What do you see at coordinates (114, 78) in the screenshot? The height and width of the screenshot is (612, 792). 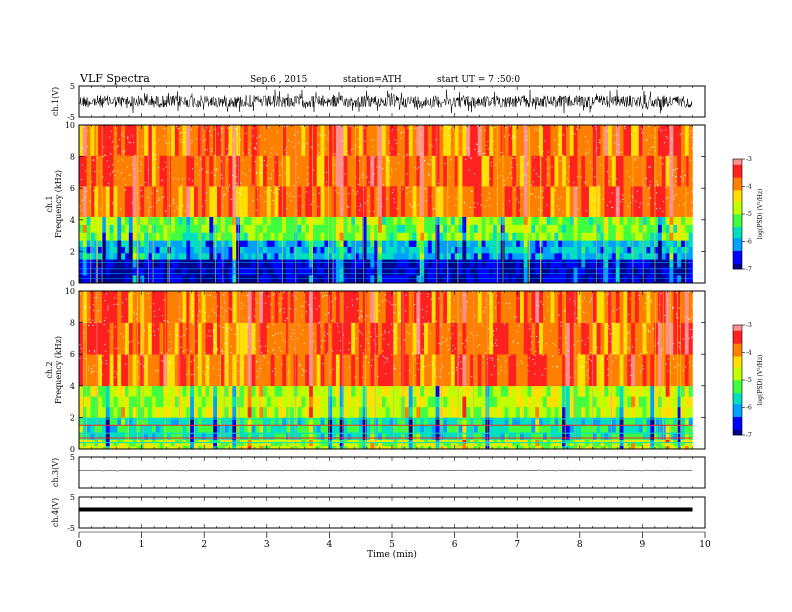 I see `figure-title: VLF Spectra` at bounding box center [114, 78].